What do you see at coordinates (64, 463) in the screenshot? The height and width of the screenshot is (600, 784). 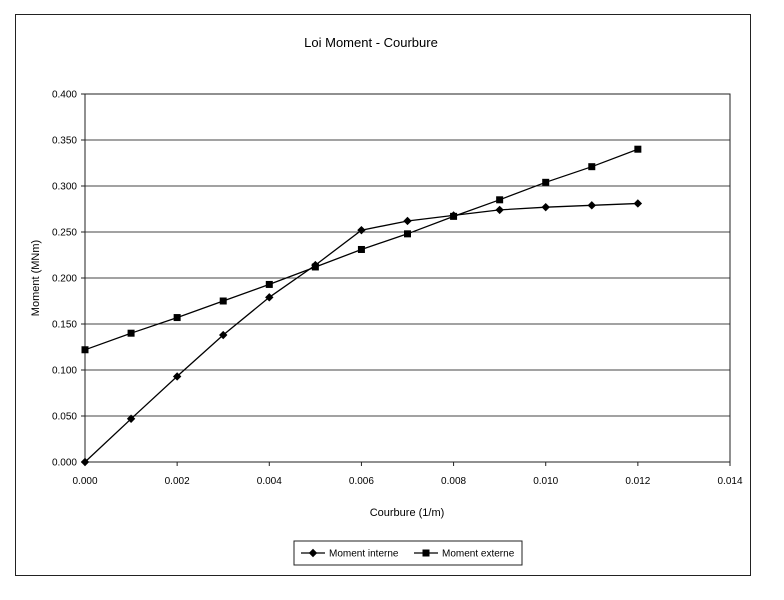 I see `y-tick-label: 0.000` at bounding box center [64, 463].